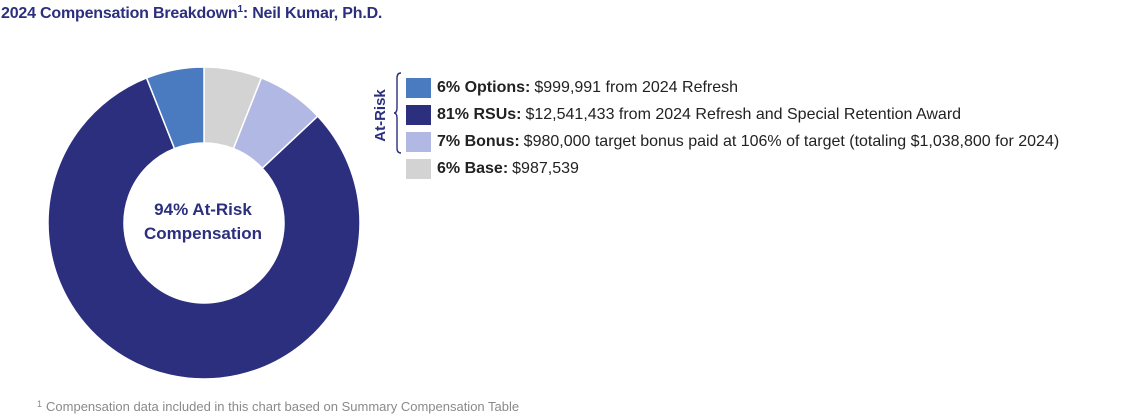  What do you see at coordinates (119, 13) in the screenshot?
I see `chart-title-text: 2024 Compensation Breakdown` at bounding box center [119, 13].